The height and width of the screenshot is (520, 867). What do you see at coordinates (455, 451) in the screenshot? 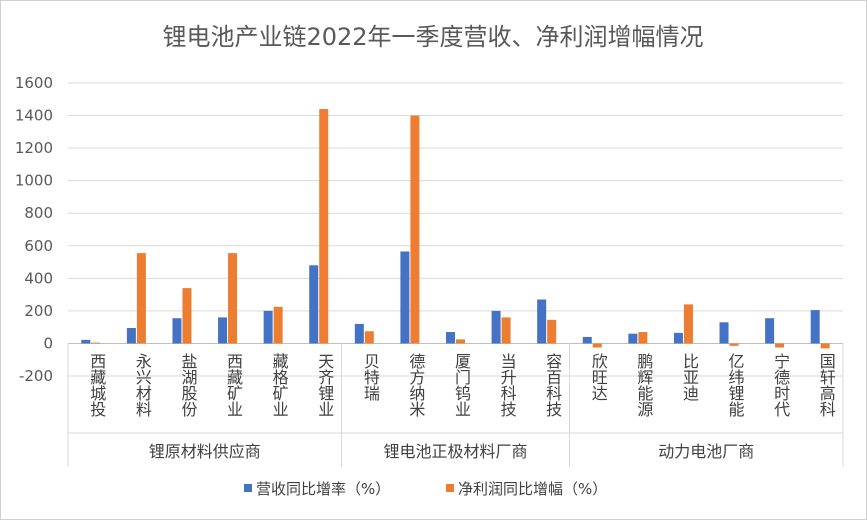
I see `group-label: 锂电池正极材料厂商` at bounding box center [455, 451].